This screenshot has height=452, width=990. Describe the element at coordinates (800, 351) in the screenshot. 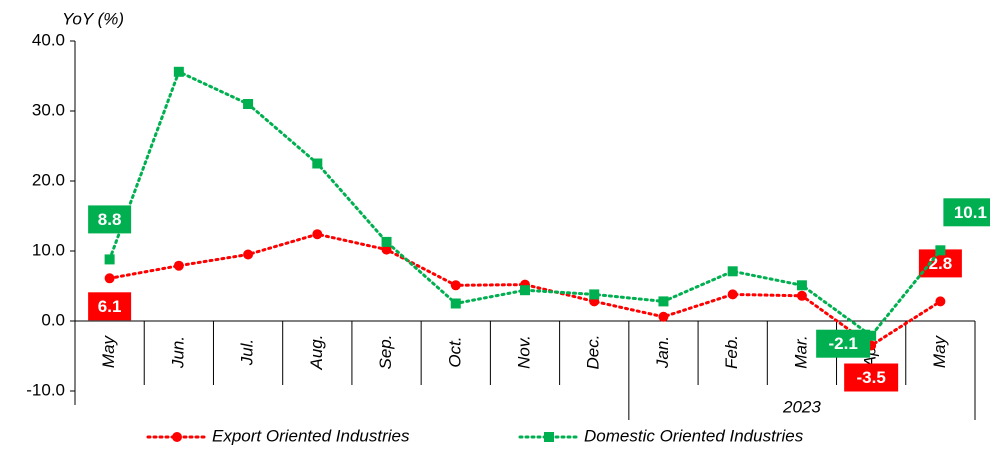

I see `x-tick-label: Mar.` at that location.